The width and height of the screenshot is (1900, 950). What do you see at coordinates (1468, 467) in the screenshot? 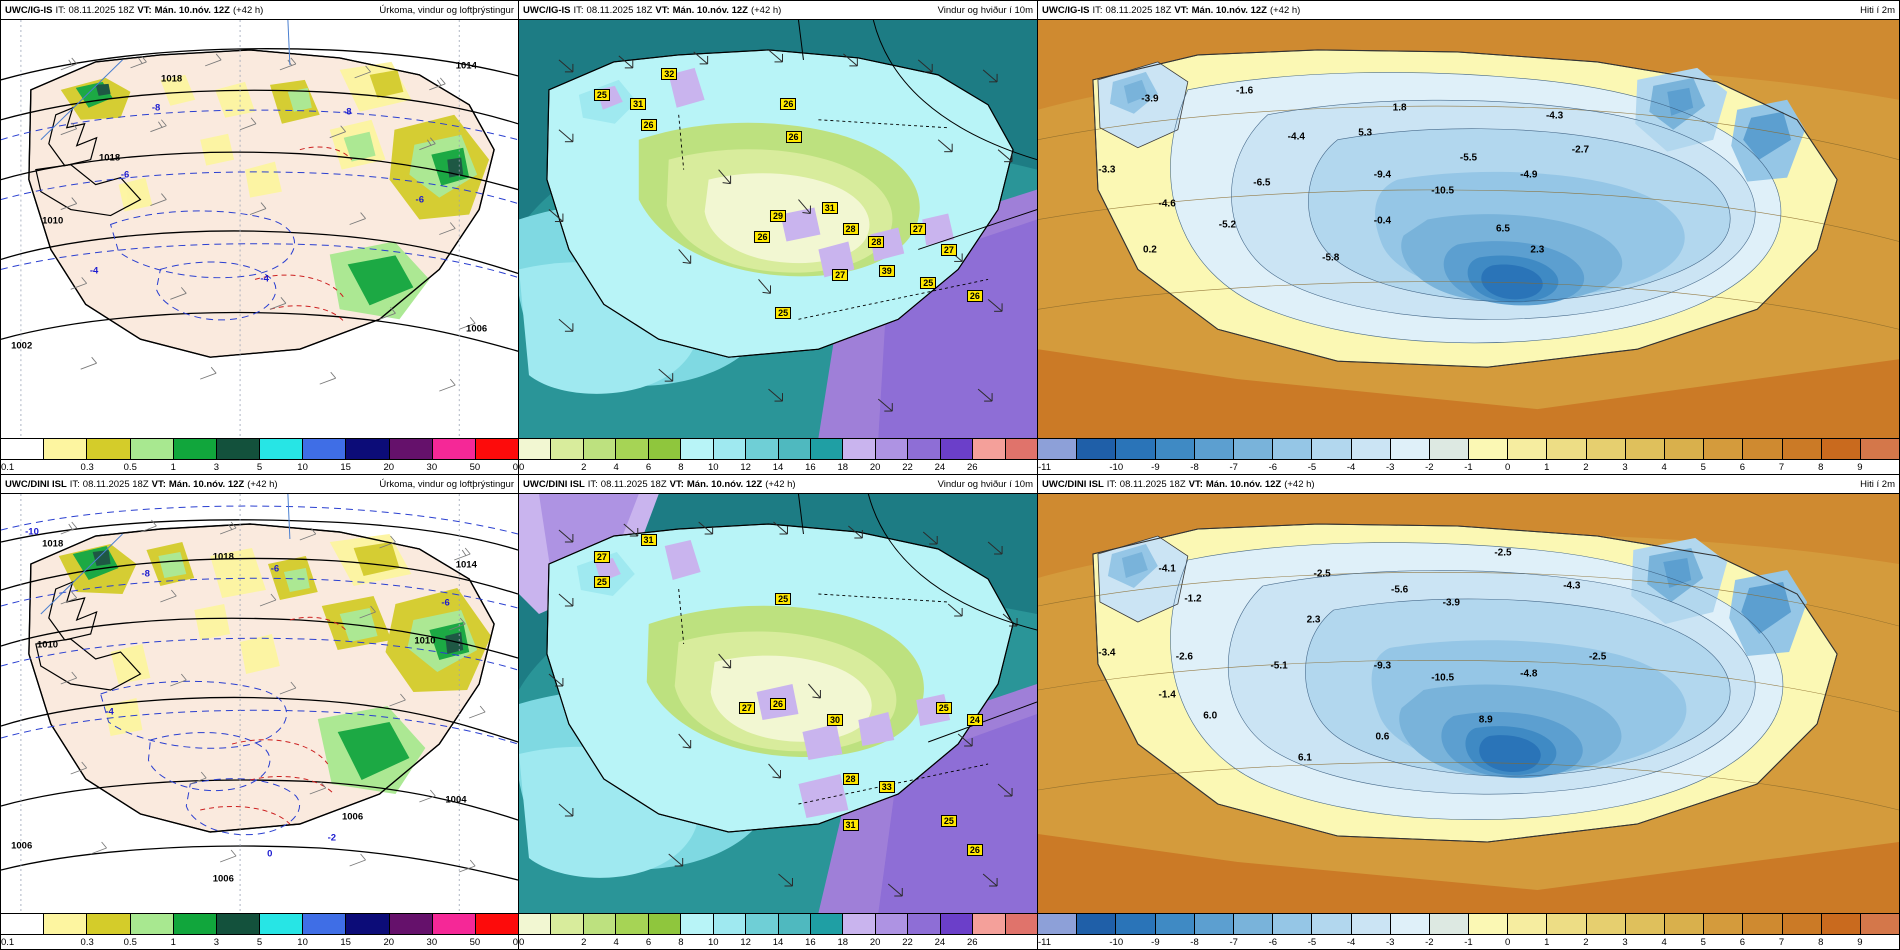
I see `colorbar-tick: -1` at bounding box center [1468, 467].